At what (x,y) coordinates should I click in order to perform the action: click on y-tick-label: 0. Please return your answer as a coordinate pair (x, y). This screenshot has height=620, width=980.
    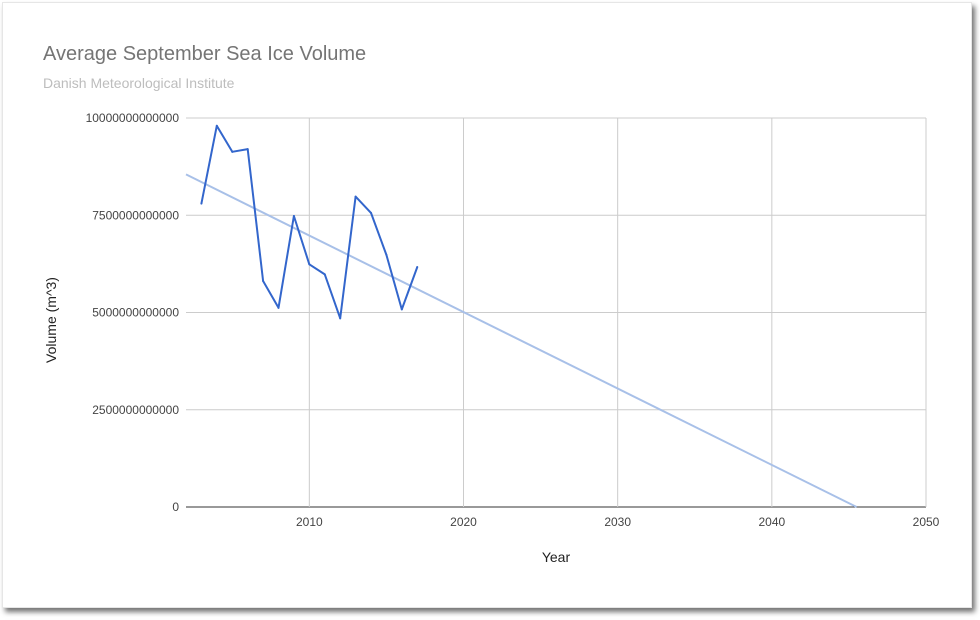
    Looking at the image, I should click on (175, 507).